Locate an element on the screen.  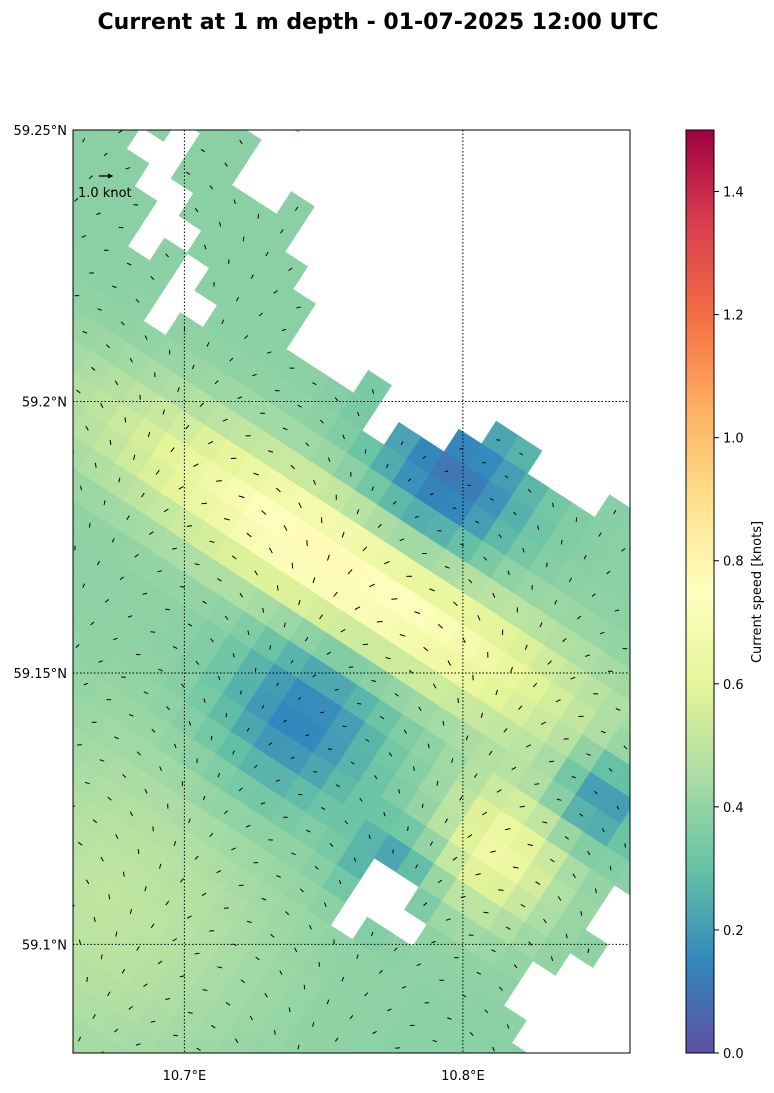
lat-tick-label: 59.2°N is located at coordinates (44, 402).